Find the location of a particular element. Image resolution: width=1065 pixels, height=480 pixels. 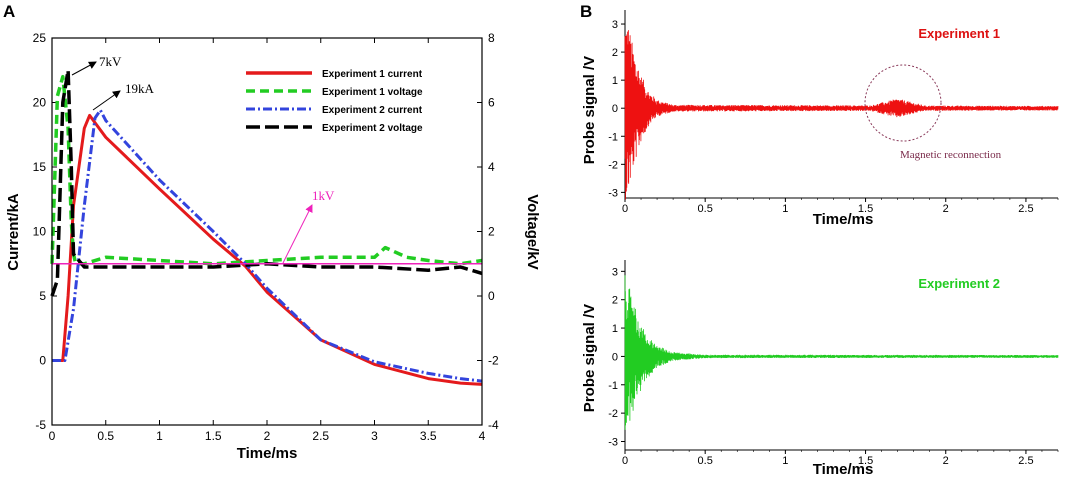

experiment-1-y-tick-label: 3 is located at coordinates (615, 25).